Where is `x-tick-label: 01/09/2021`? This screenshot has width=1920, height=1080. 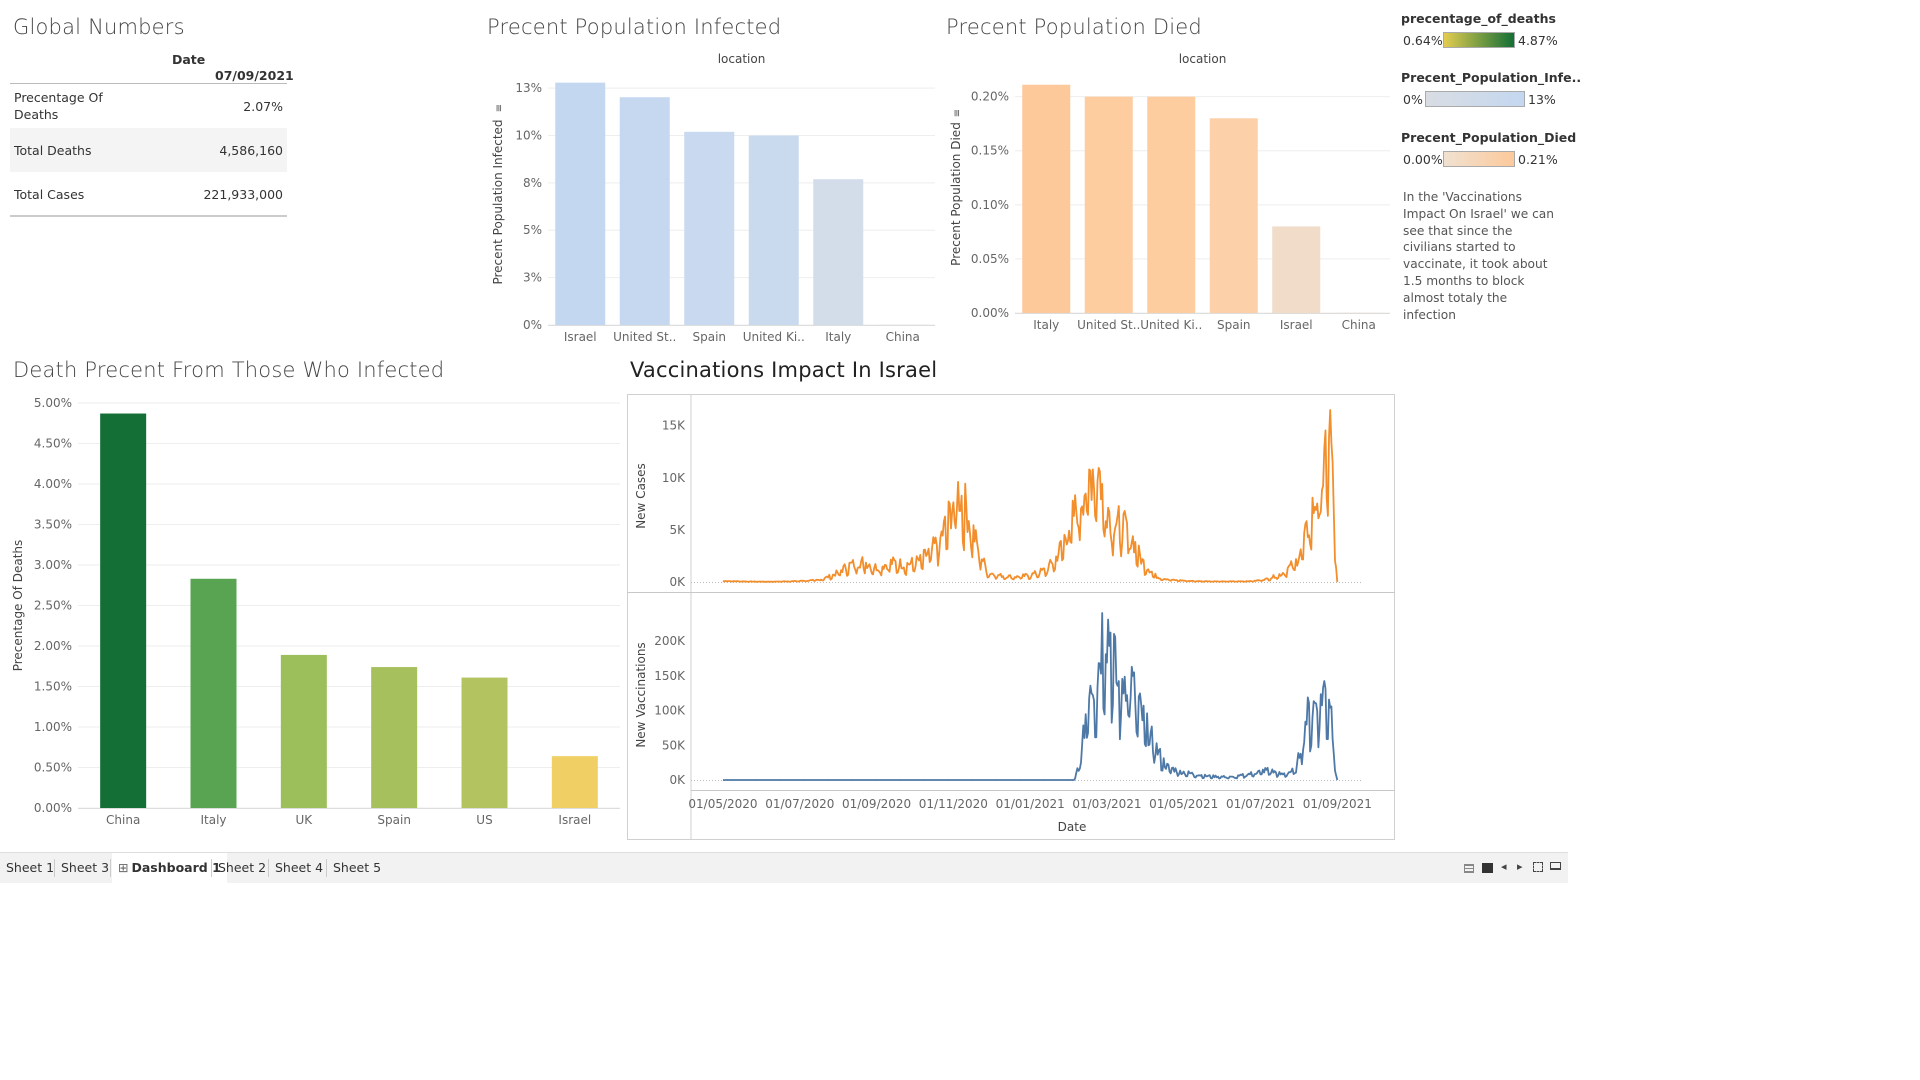
x-tick-label: 01/09/2021 is located at coordinates (1337, 804).